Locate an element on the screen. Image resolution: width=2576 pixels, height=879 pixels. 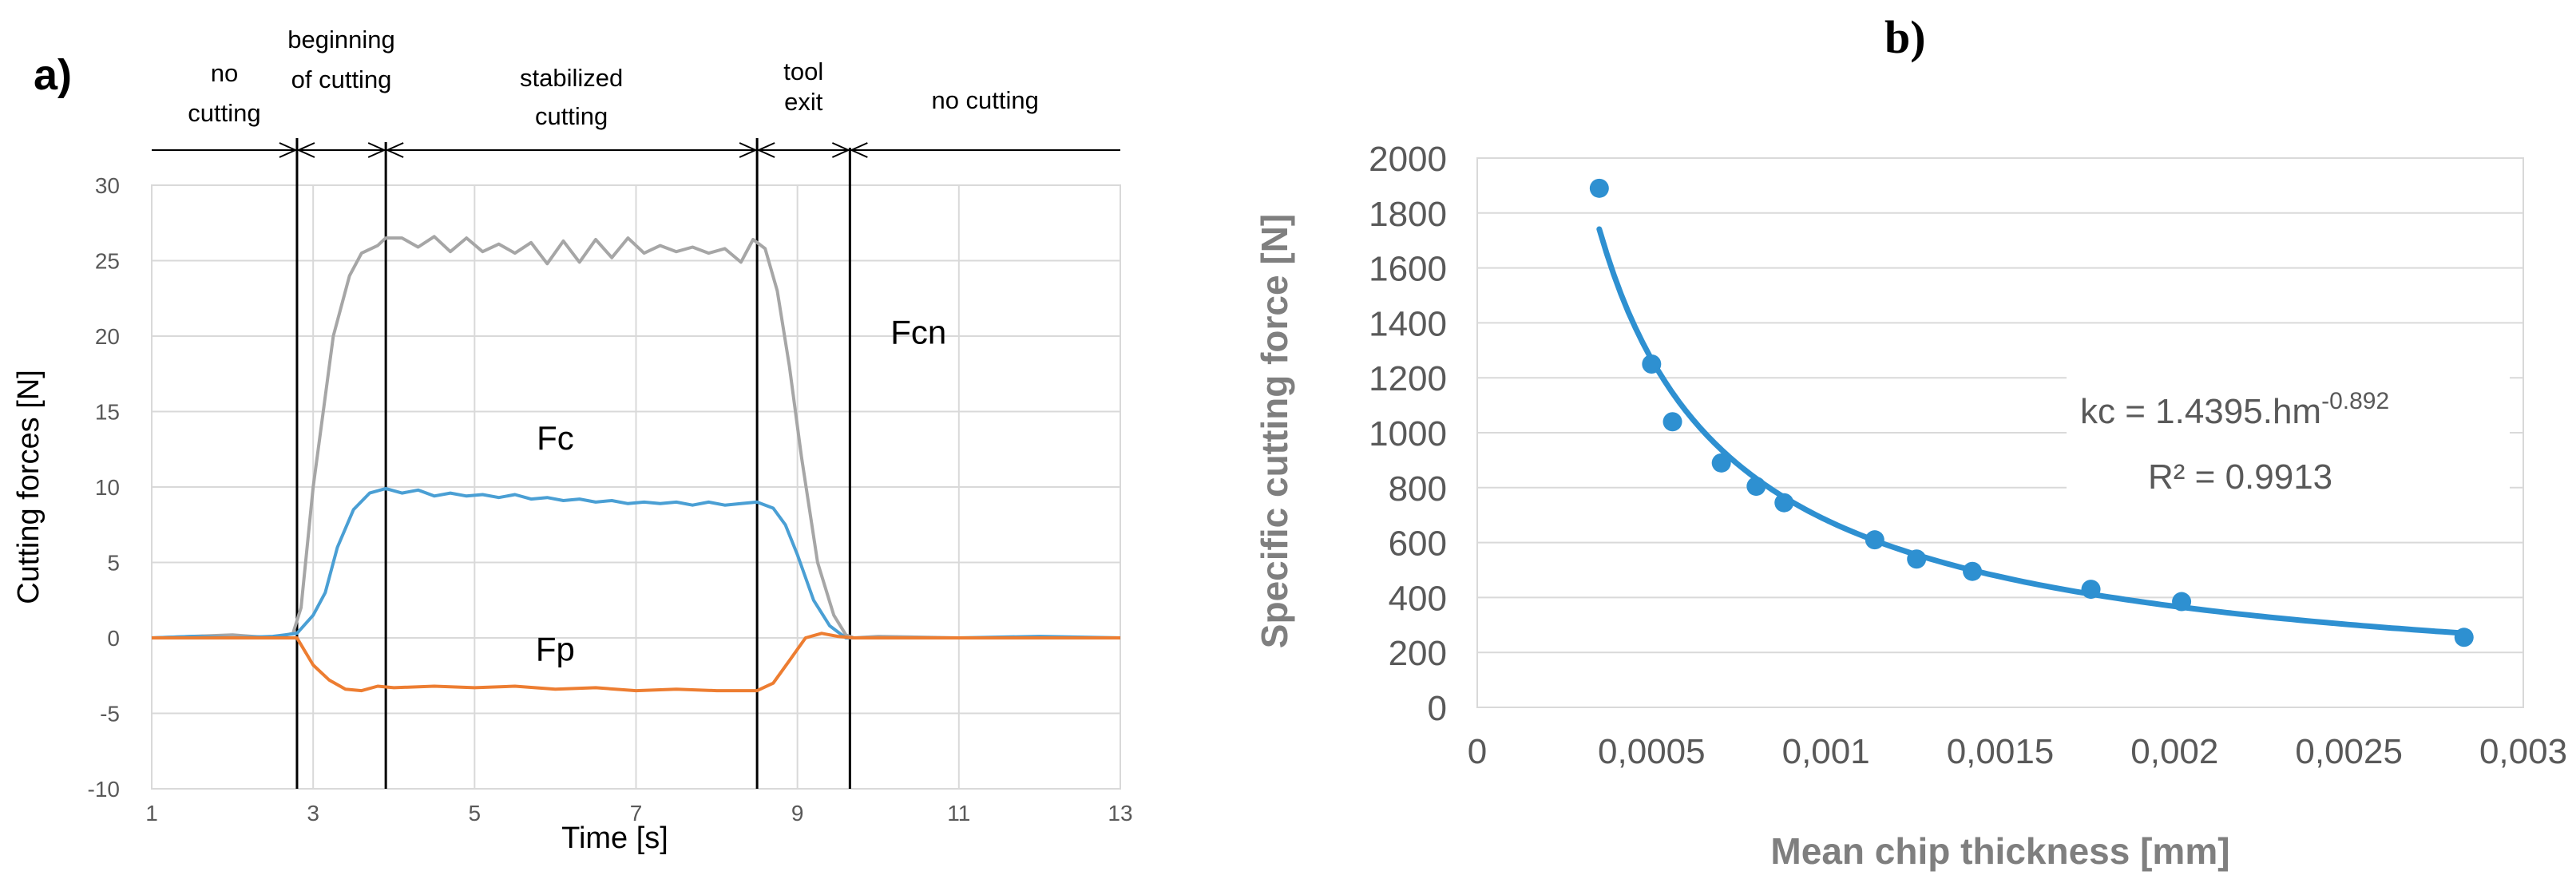
equation-box is located at coordinates (2288, 437).